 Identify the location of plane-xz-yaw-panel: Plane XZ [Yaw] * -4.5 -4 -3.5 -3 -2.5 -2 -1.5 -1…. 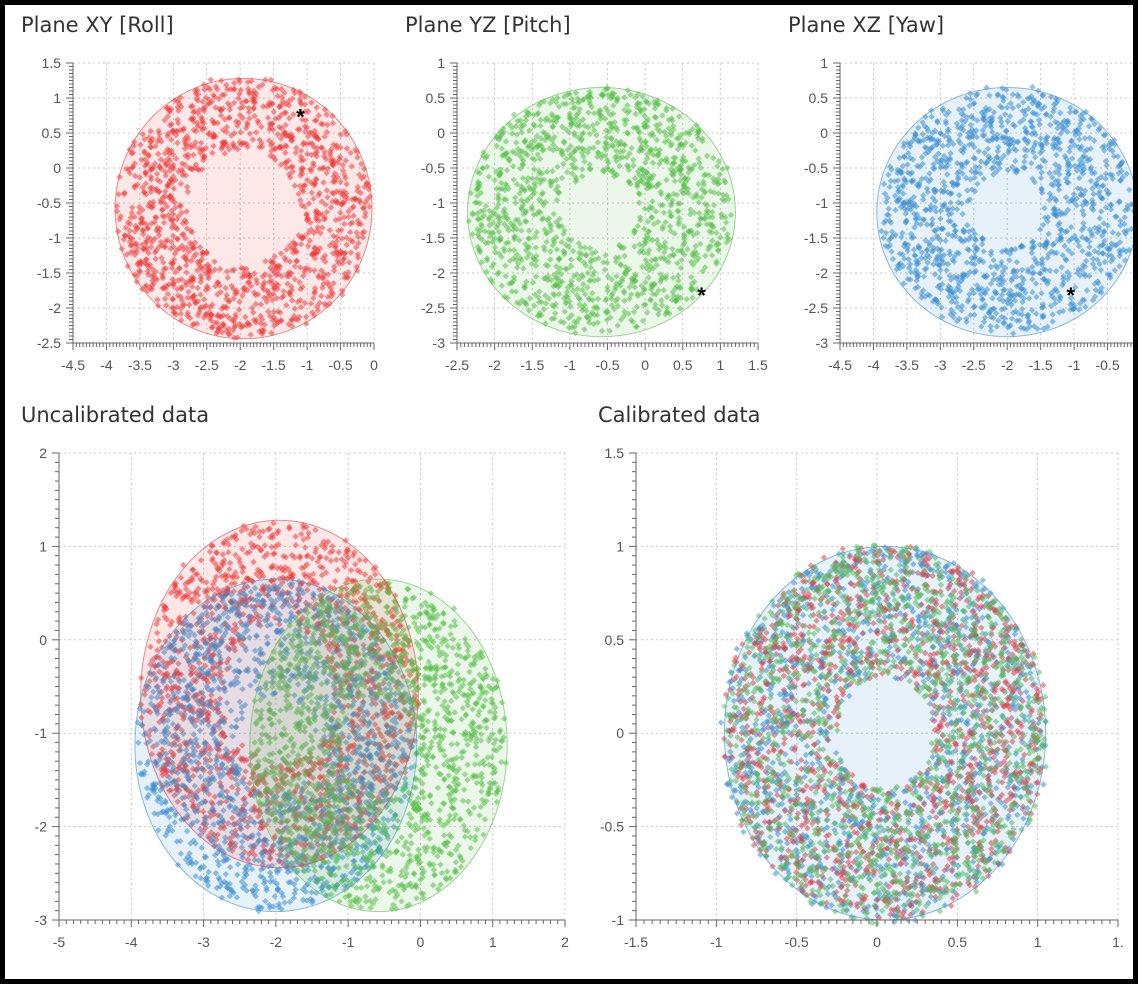
(960, 199).